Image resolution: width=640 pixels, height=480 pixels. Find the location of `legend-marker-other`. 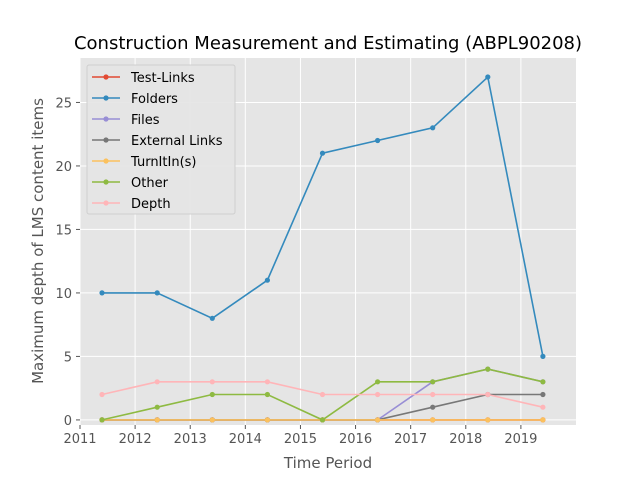

legend-marker-other is located at coordinates (106, 182).